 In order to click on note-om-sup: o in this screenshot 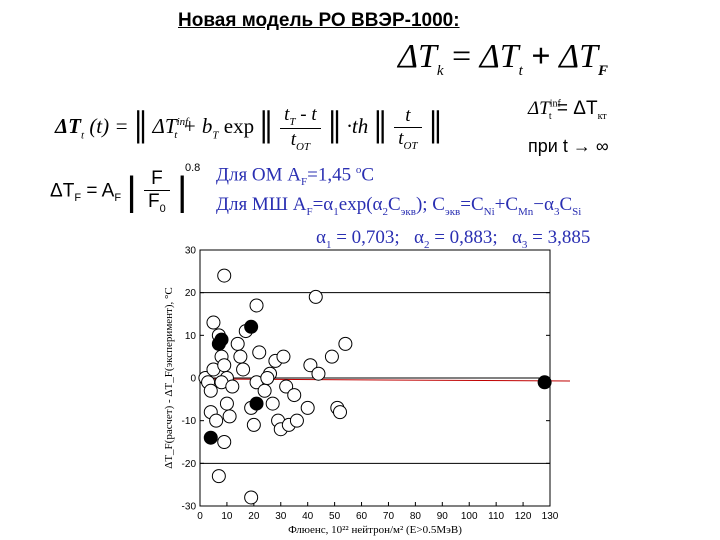, I will do `click(358, 170)`.